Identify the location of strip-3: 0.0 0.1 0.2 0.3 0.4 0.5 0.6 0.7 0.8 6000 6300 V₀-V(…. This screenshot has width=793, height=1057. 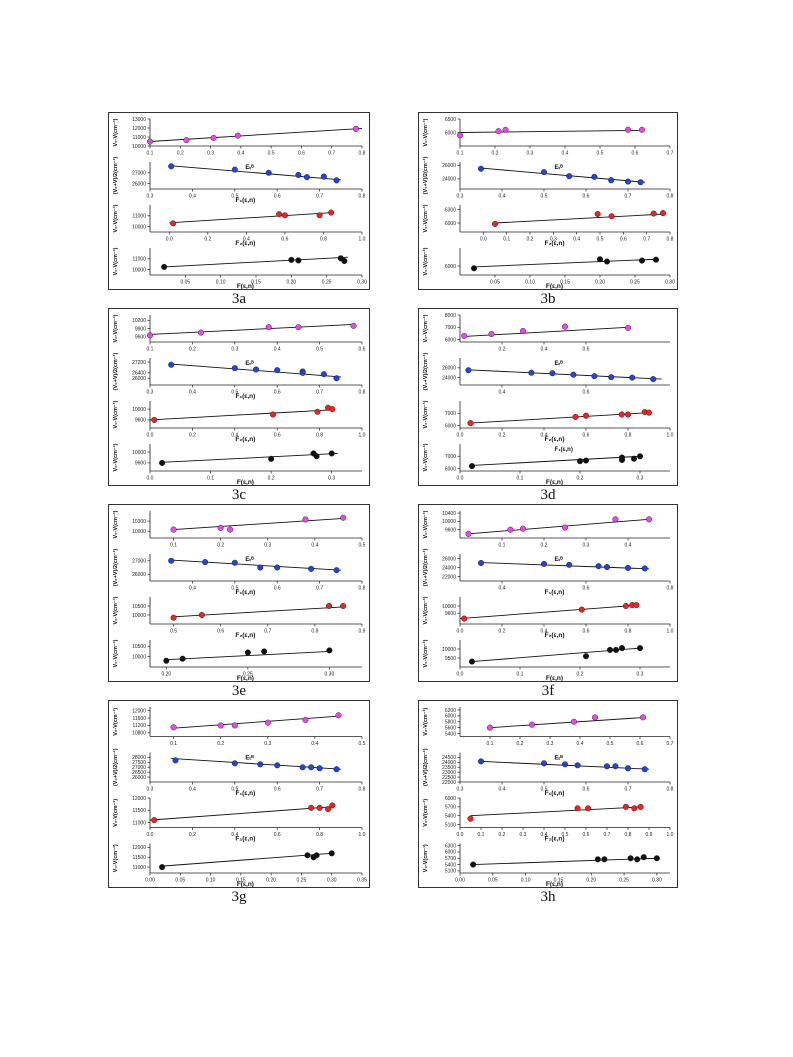
(548, 225).